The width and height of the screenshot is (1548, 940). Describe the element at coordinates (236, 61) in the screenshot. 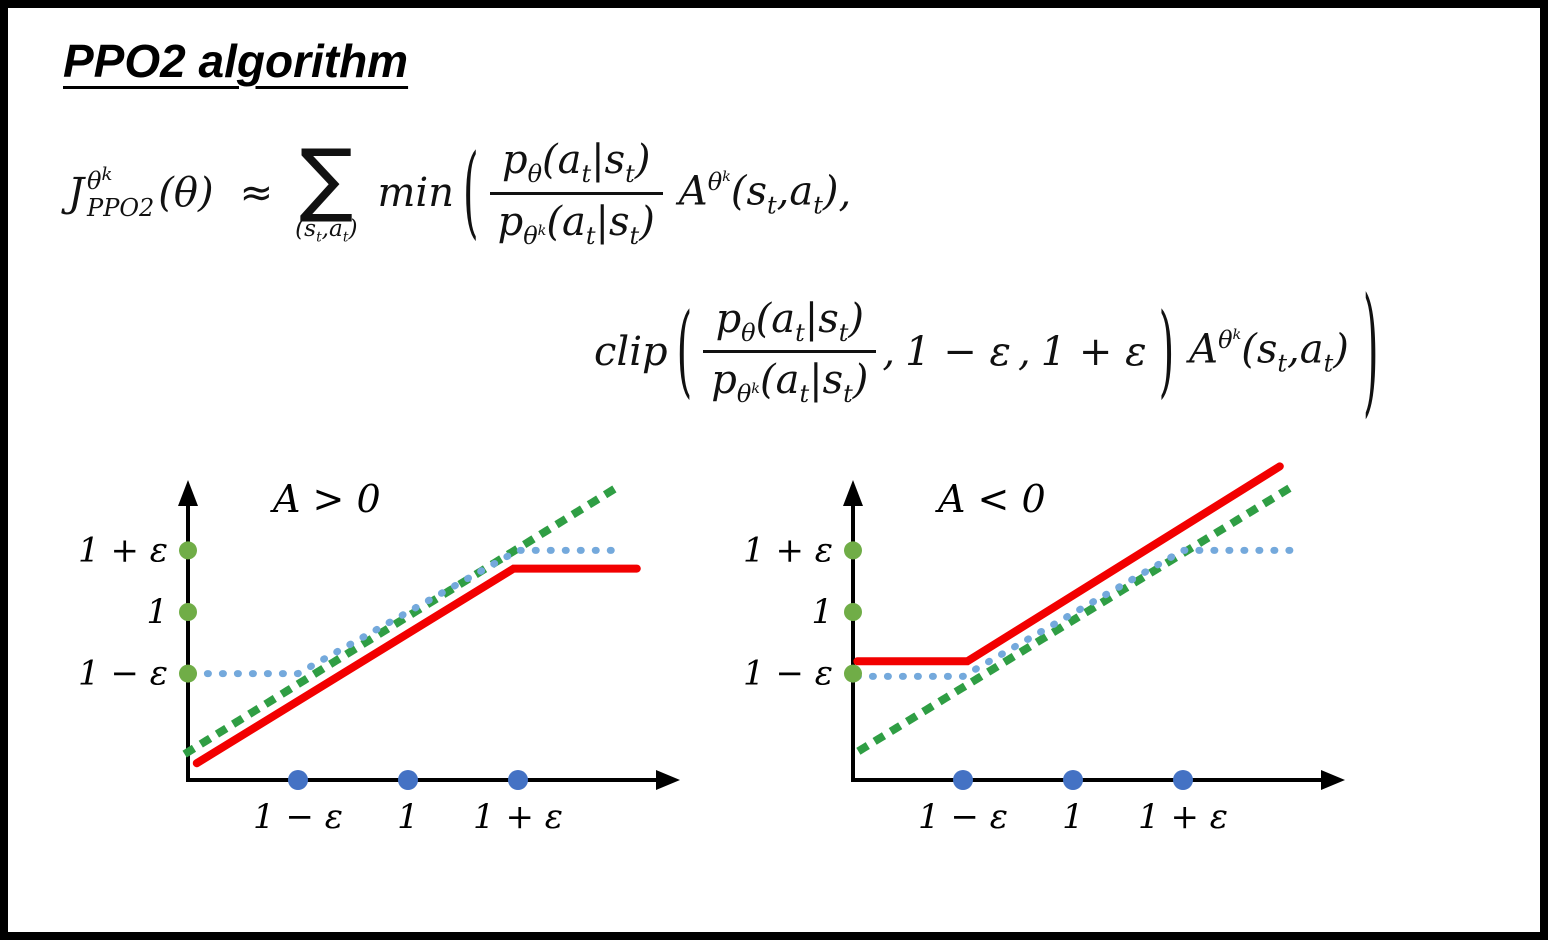

I see `page-title: PPO2 algorithm` at that location.